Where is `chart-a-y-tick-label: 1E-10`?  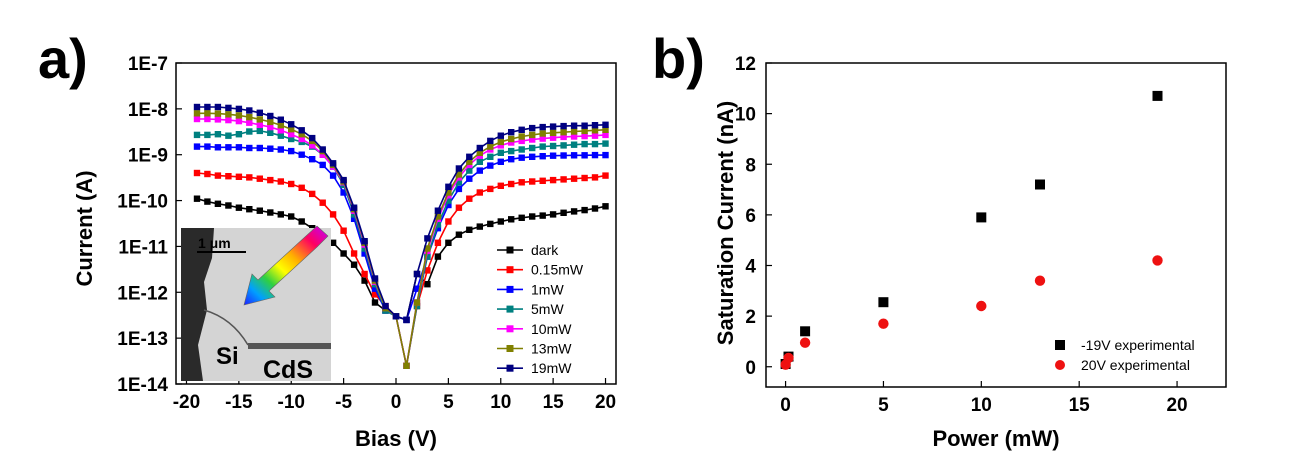
chart-a-y-tick-label: 1E-10 is located at coordinates (142, 202).